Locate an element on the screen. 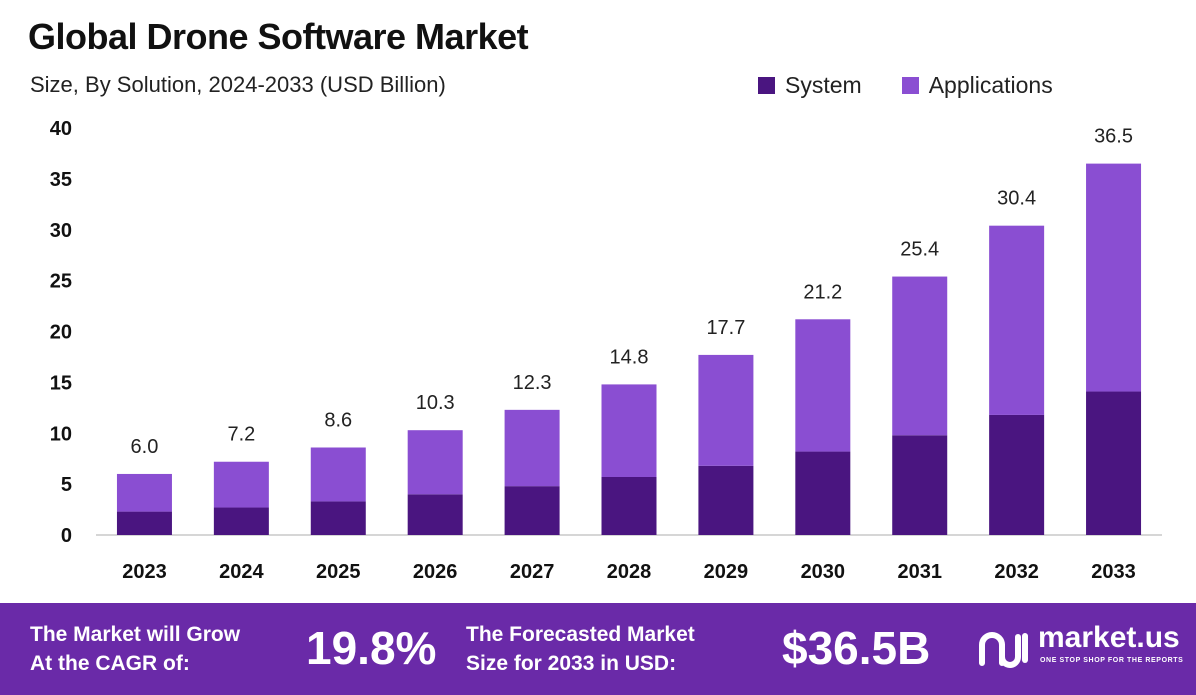  y-tick-label: 20 is located at coordinates (61, 333).